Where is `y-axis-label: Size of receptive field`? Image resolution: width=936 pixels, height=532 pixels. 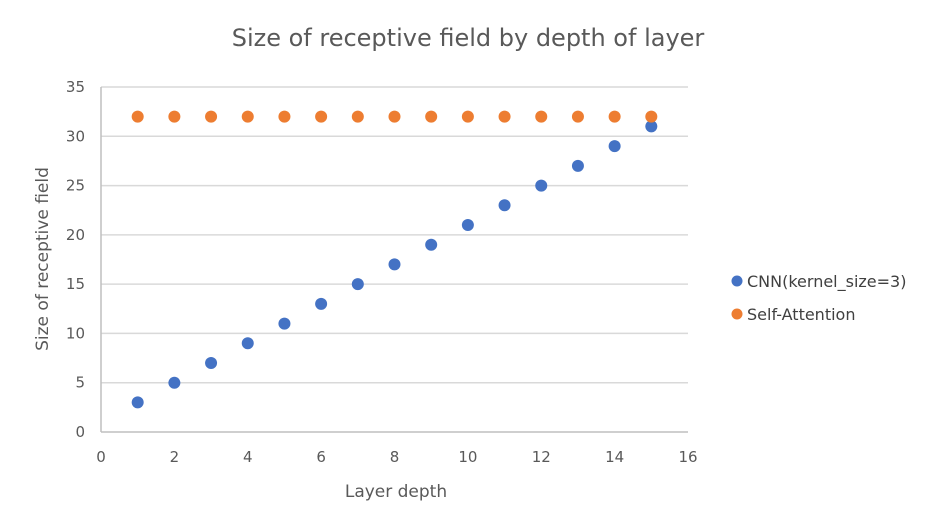
y-axis-label: Size of receptive field is located at coordinates (43, 259).